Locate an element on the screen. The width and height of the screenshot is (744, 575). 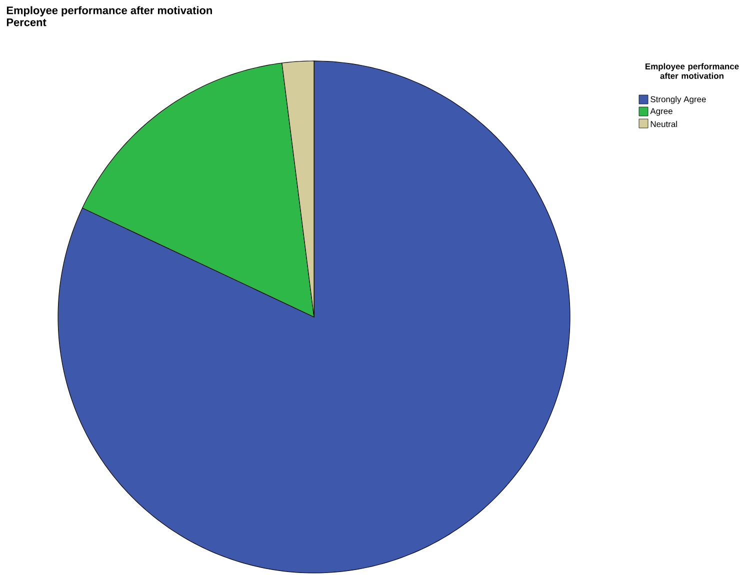
chart-title: Employee performance after motivation is located at coordinates (109, 11).